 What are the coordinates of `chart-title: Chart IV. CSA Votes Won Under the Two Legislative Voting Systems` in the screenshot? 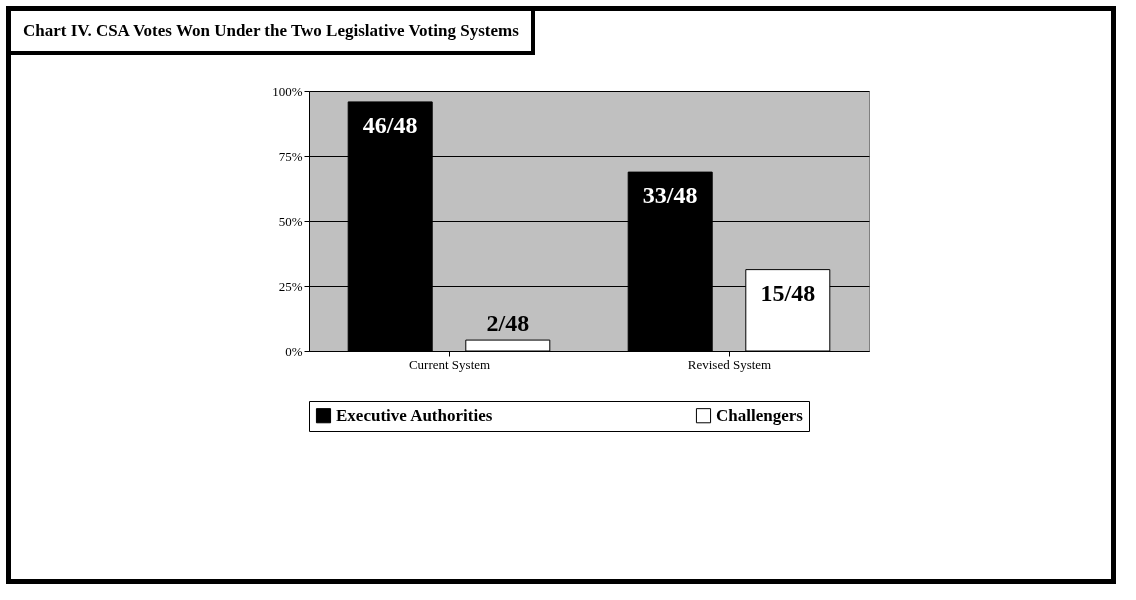 It's located at (273, 33).